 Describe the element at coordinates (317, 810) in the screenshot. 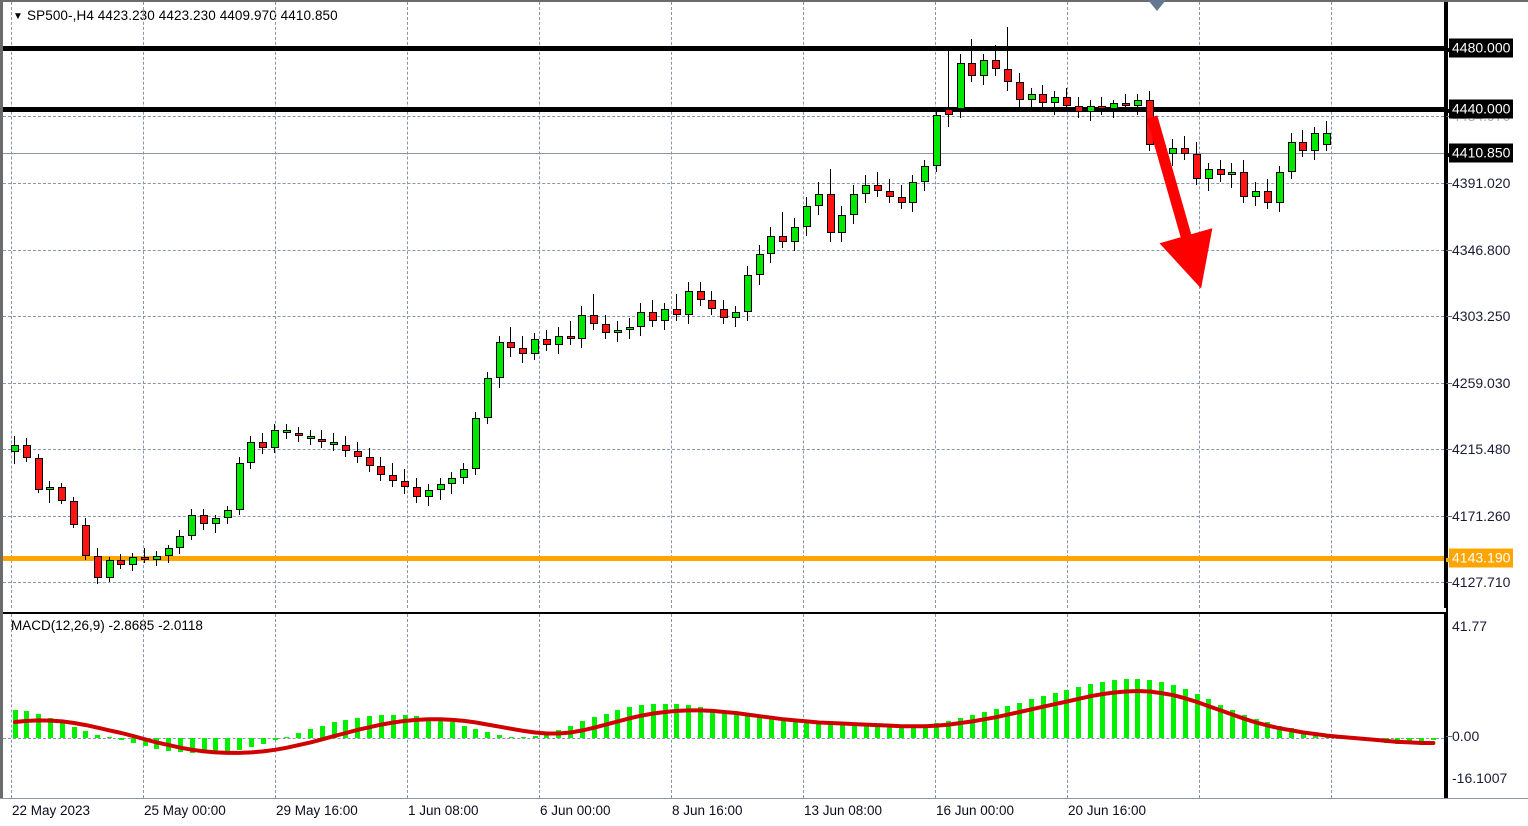

I see `time-axis-label: 29 May 16:00` at that location.